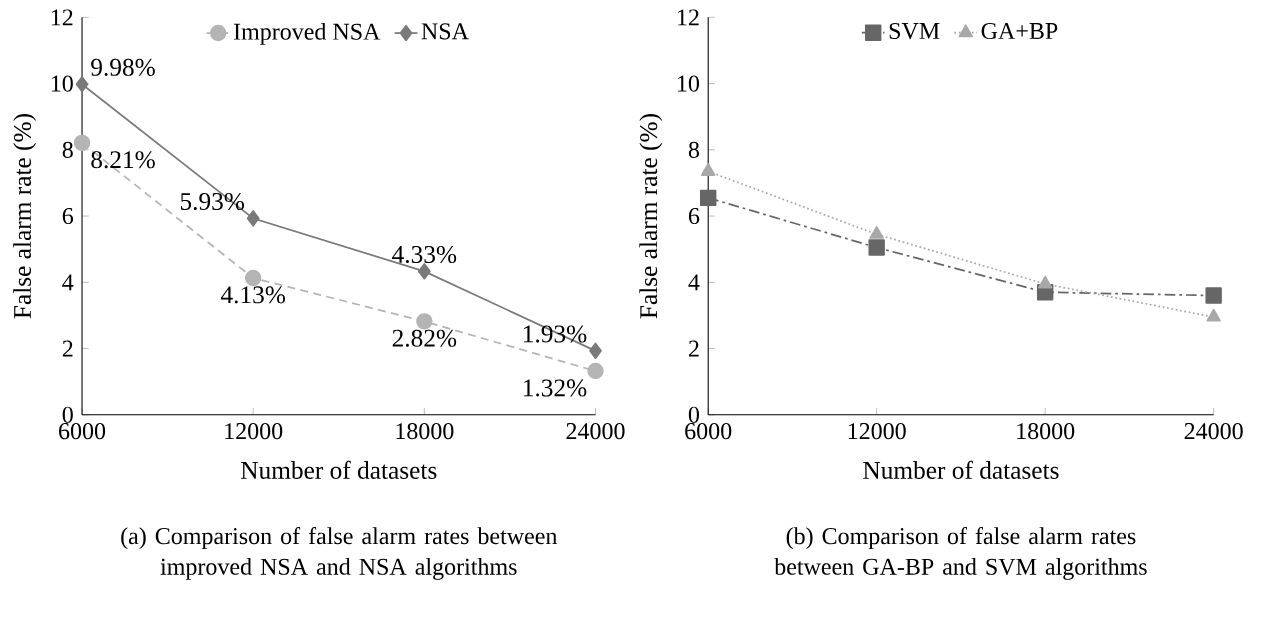 Image resolution: width=1267 pixels, height=632 pixels. I want to click on data-label: 4.13%, so click(253, 295).